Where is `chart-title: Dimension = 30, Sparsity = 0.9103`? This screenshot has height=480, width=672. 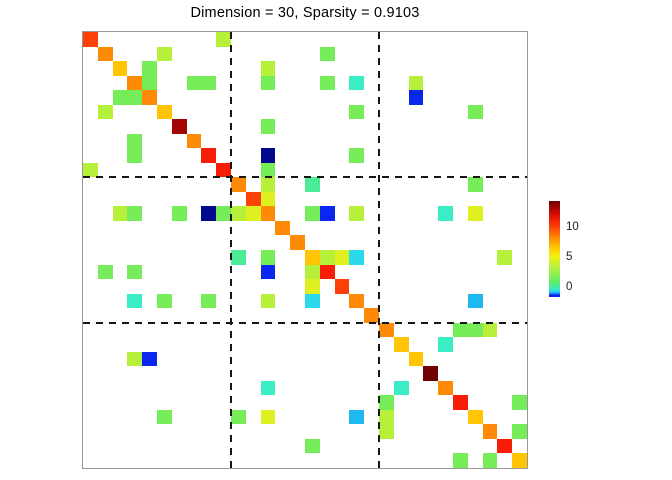 chart-title: Dimension = 30, Sparsity = 0.9103 is located at coordinates (305, 13).